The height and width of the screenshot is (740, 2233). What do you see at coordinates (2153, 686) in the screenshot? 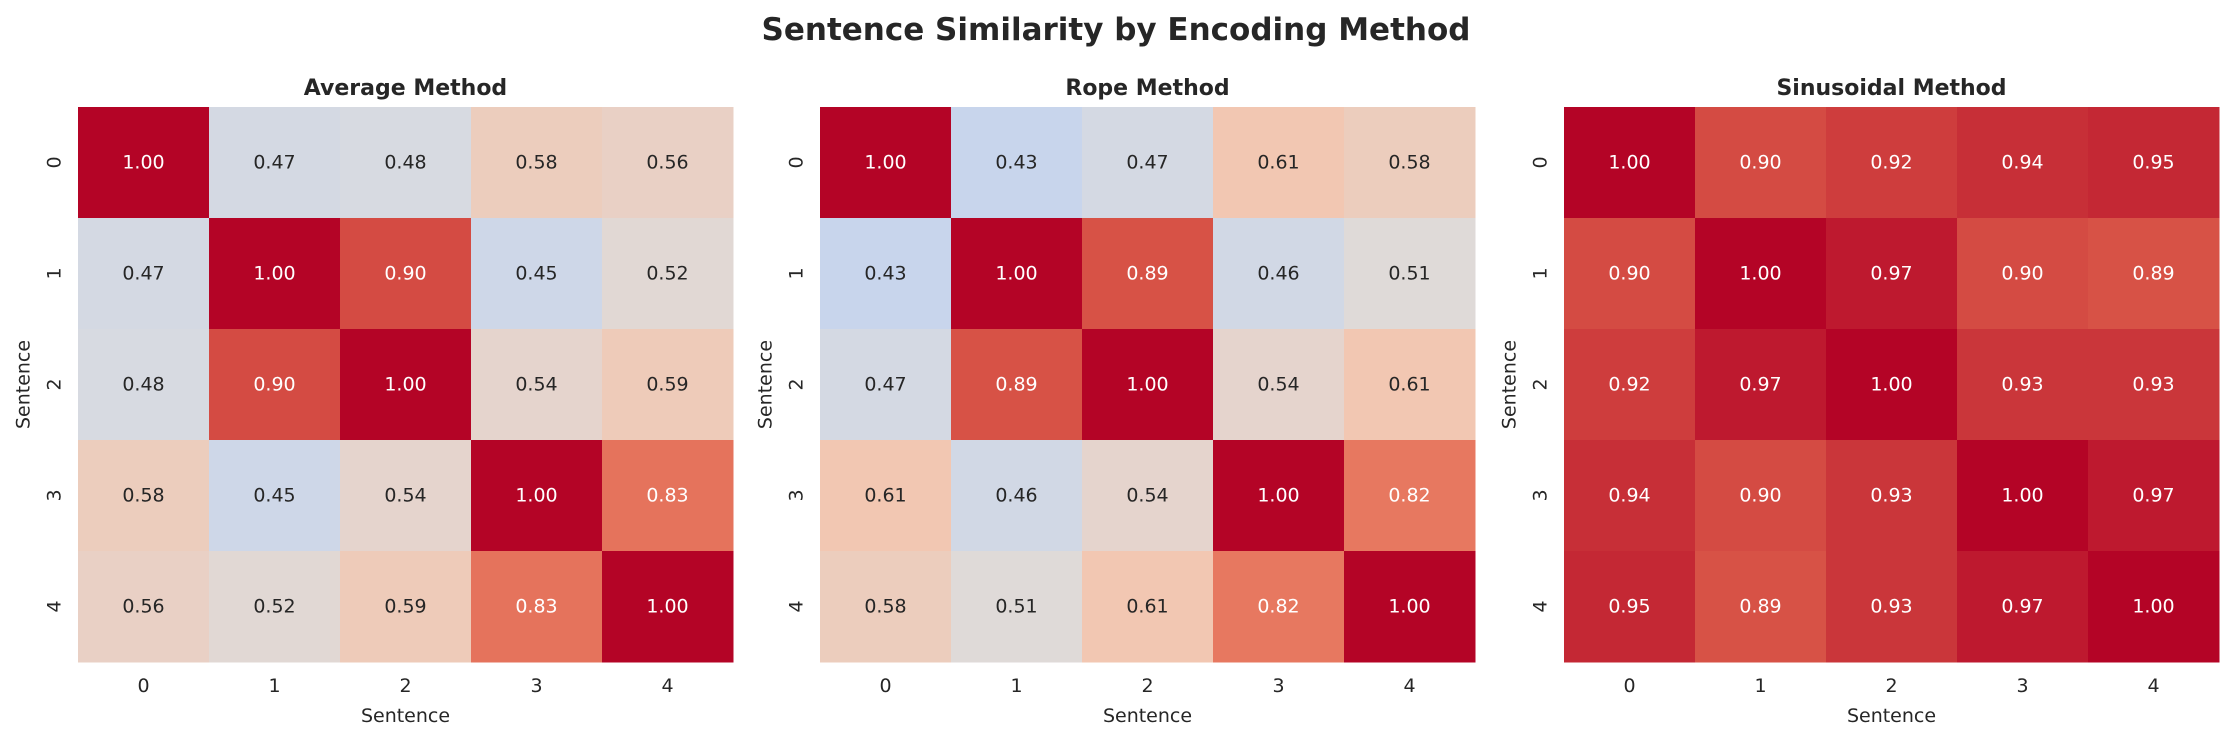
I see `x-tick-label: 4` at bounding box center [2153, 686].